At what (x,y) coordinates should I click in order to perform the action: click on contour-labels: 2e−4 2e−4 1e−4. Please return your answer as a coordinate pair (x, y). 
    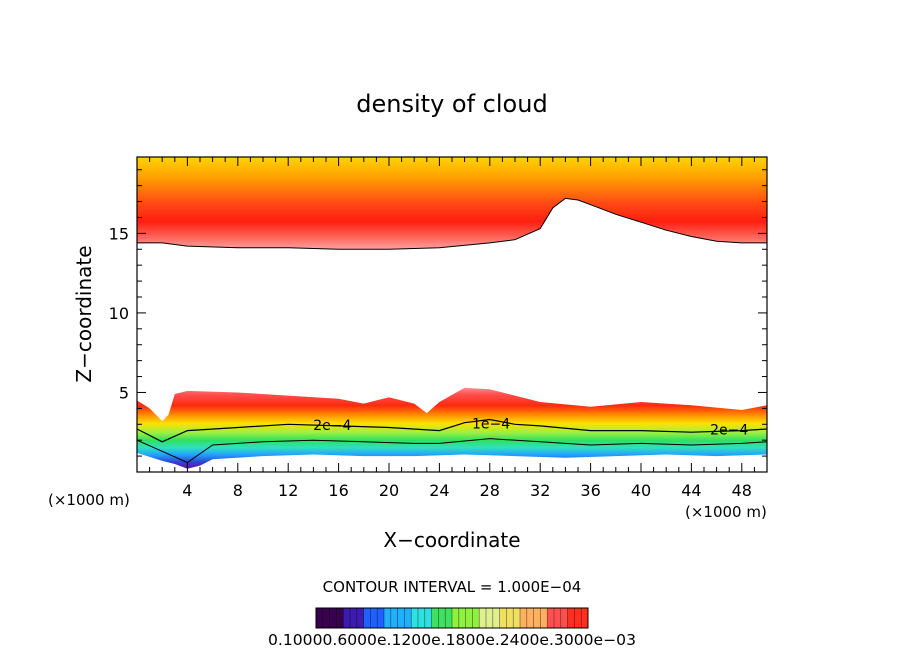
    Looking at the image, I should click on (530, 427).